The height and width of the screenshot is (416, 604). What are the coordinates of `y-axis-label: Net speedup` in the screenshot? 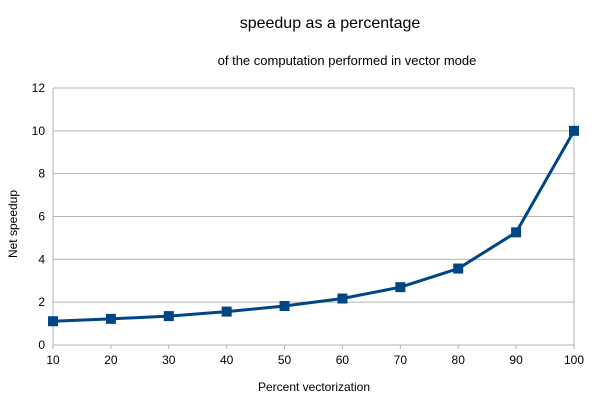 It's located at (13, 224).